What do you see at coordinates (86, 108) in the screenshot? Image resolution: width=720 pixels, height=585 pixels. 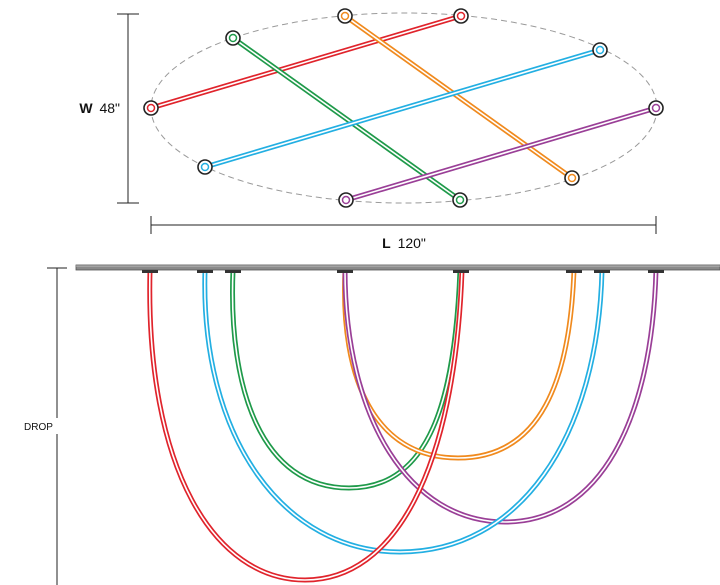 I see `width-letter: W` at bounding box center [86, 108].